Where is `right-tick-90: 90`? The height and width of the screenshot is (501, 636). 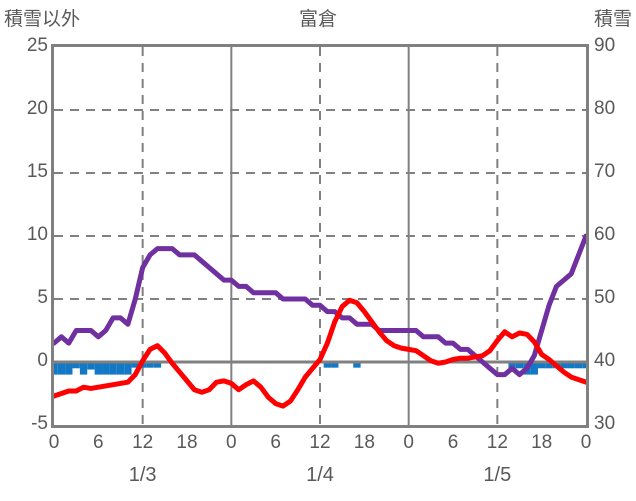
right-tick-90: 90 is located at coordinates (605, 45).